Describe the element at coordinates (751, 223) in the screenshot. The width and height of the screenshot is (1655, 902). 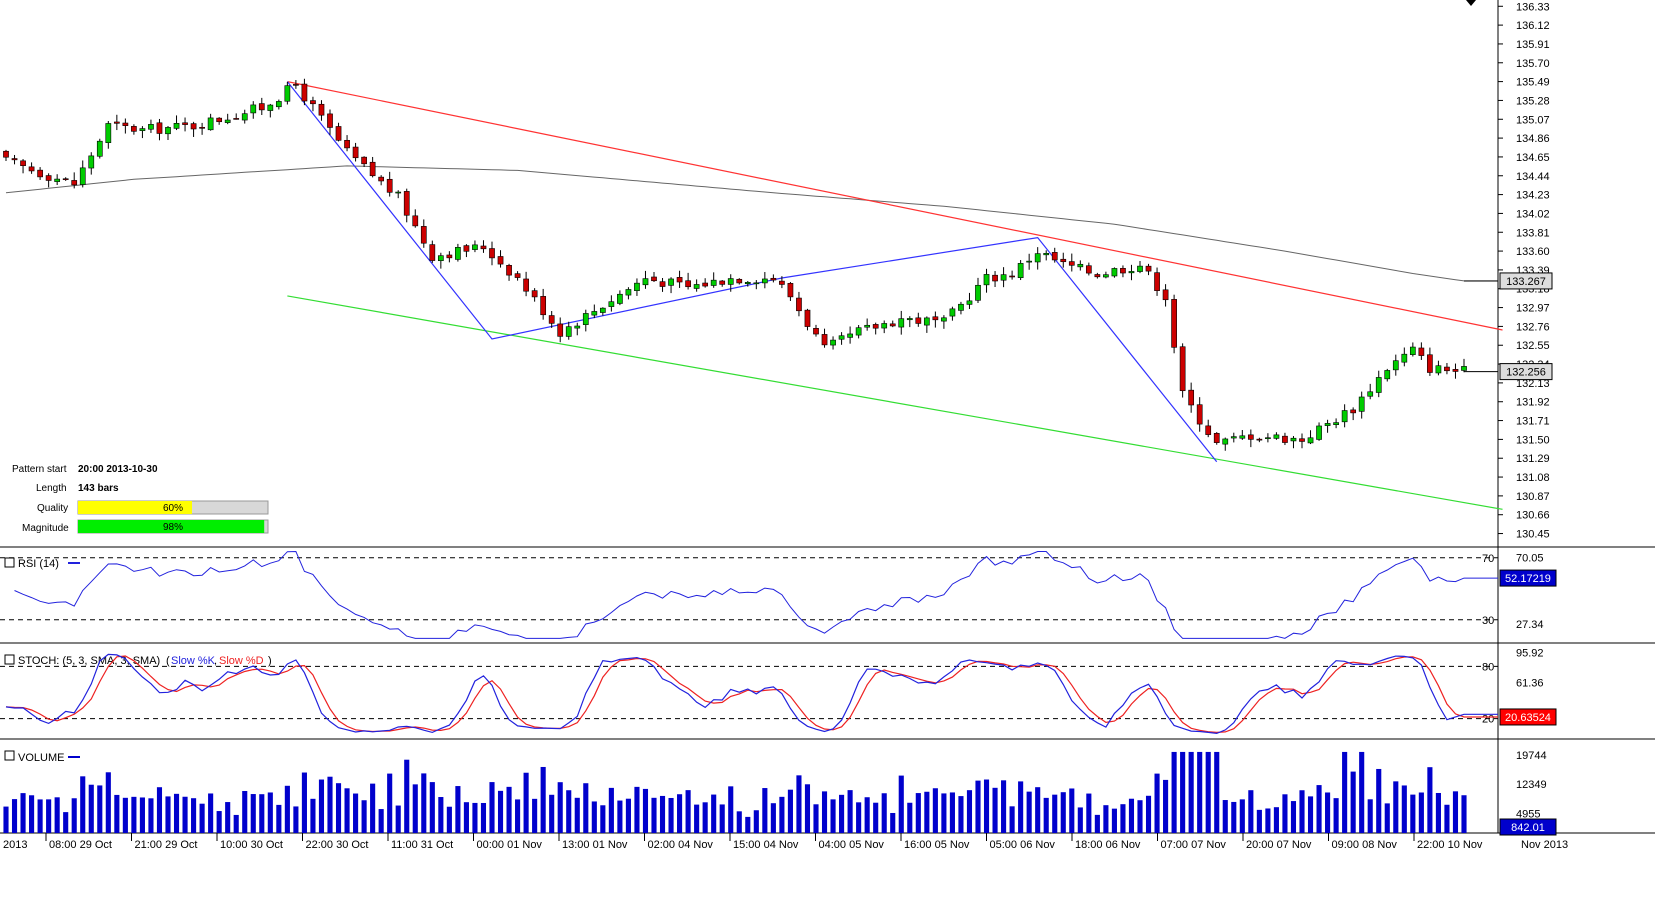
I see `moving-average-path` at that location.